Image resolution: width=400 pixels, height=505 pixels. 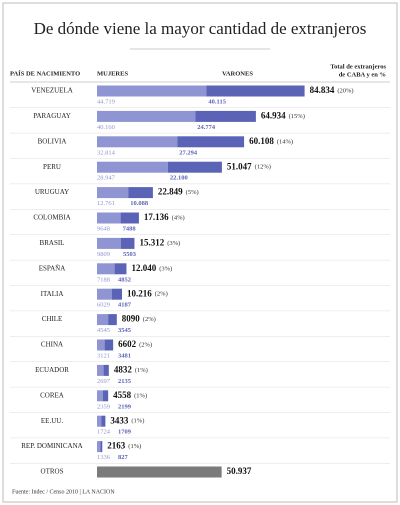 I want to click on total-label: 2163, so click(x=116, y=446).